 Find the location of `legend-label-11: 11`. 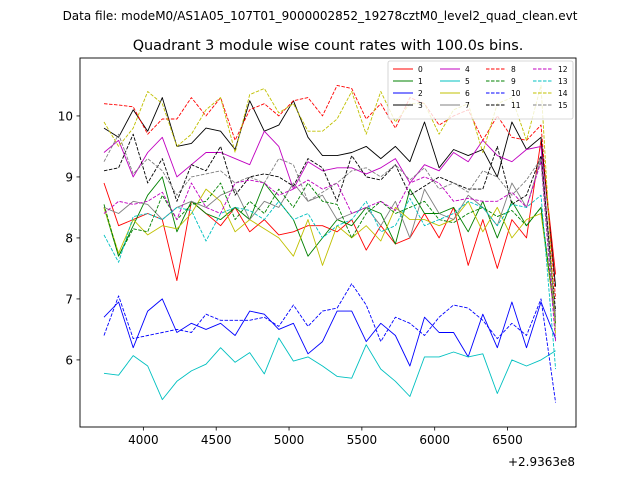

legend-label-11: 11 is located at coordinates (516, 105).